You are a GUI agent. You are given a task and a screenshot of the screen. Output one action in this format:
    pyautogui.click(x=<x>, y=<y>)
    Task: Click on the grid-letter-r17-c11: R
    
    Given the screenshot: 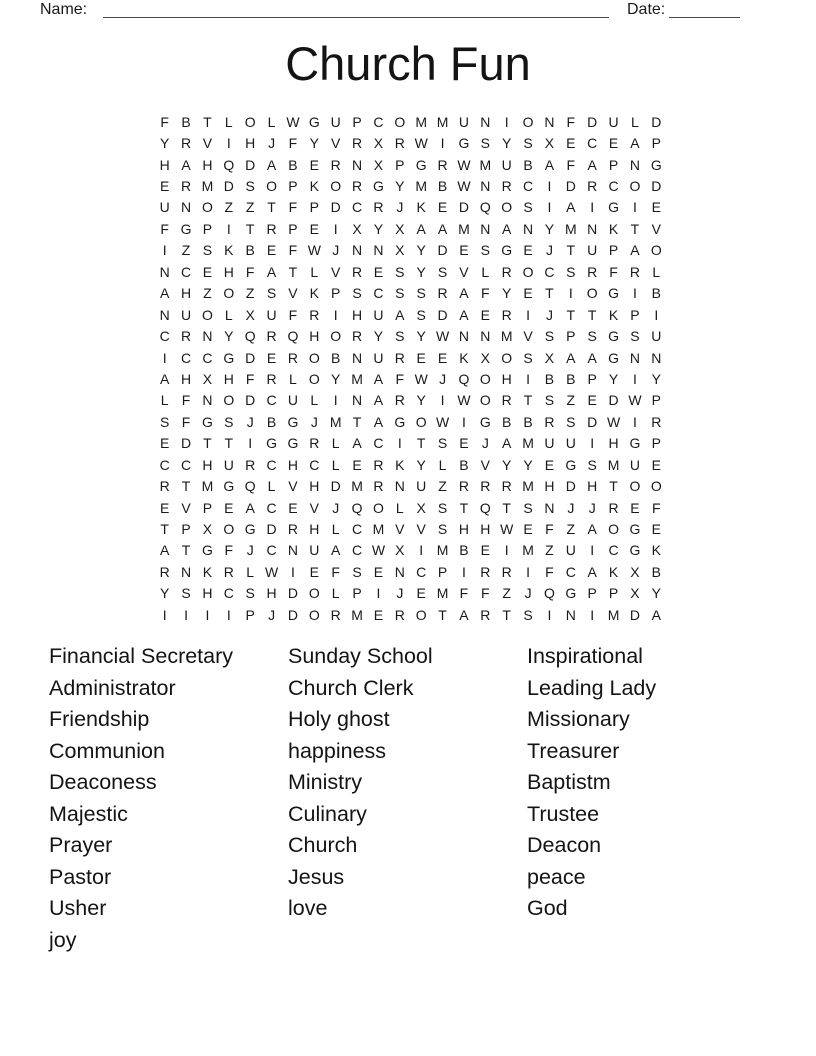 What is the action you would take?
    pyautogui.click(x=378, y=464)
    